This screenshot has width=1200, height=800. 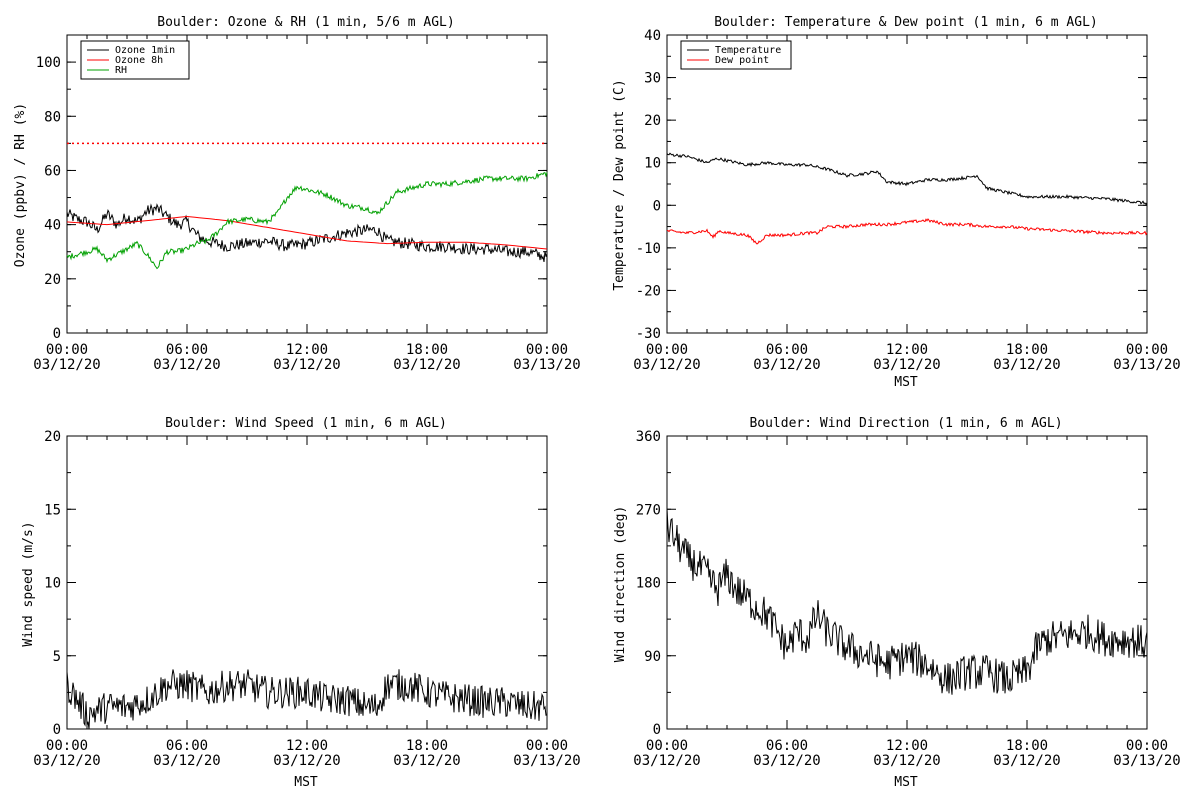 I want to click on y-tick-label: -20, so click(x=648, y=291).